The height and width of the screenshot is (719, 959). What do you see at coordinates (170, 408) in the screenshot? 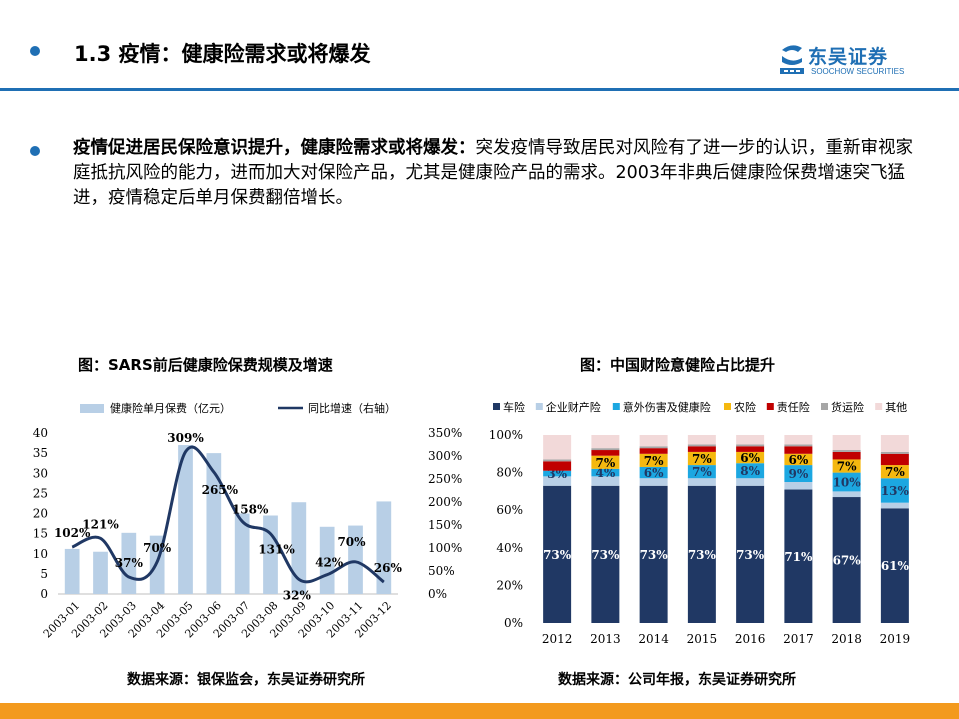
I see `legend-label-premium: 健康险单月保费（亿元）` at bounding box center [170, 408].